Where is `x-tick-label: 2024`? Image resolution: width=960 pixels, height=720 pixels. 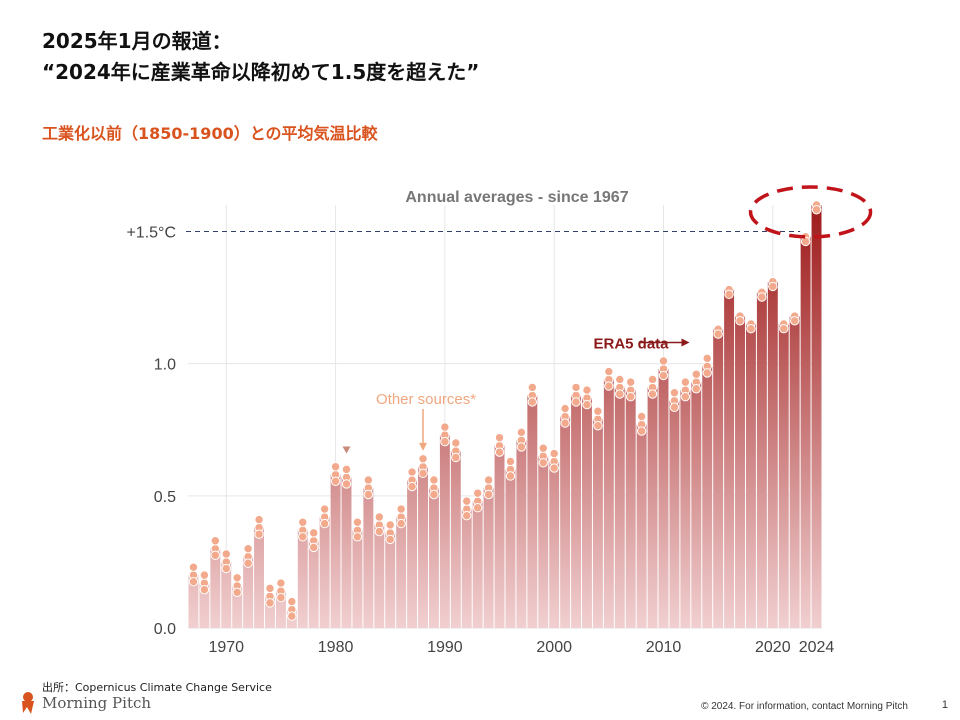 x-tick-label: 2024 is located at coordinates (817, 647).